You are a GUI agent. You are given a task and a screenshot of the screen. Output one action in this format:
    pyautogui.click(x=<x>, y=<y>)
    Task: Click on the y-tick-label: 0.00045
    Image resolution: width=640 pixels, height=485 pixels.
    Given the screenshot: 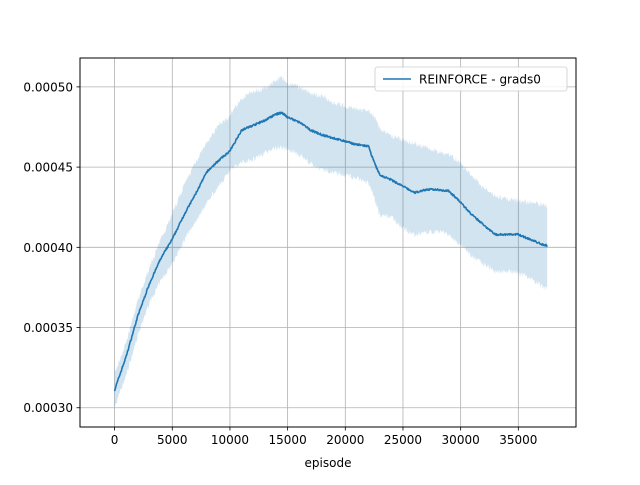 What is the action you would take?
    pyautogui.click(x=48, y=168)
    